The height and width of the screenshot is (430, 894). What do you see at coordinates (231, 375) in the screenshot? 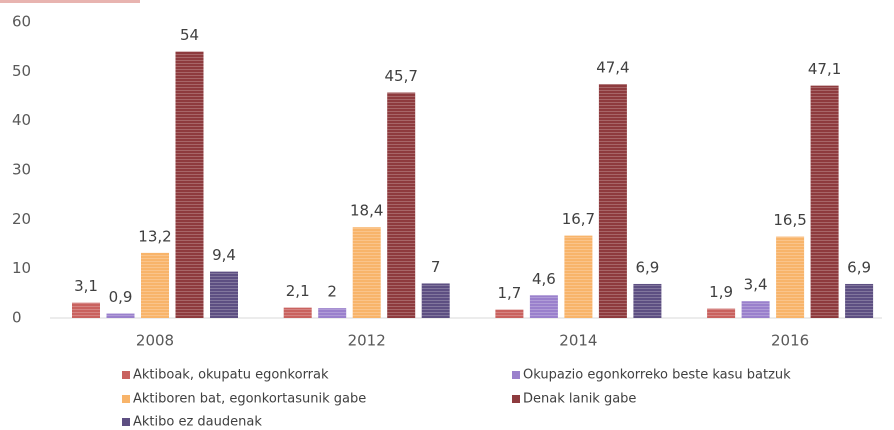
I see `legend-label: Aktiboak, okupatu egonkorrak` at bounding box center [231, 375].